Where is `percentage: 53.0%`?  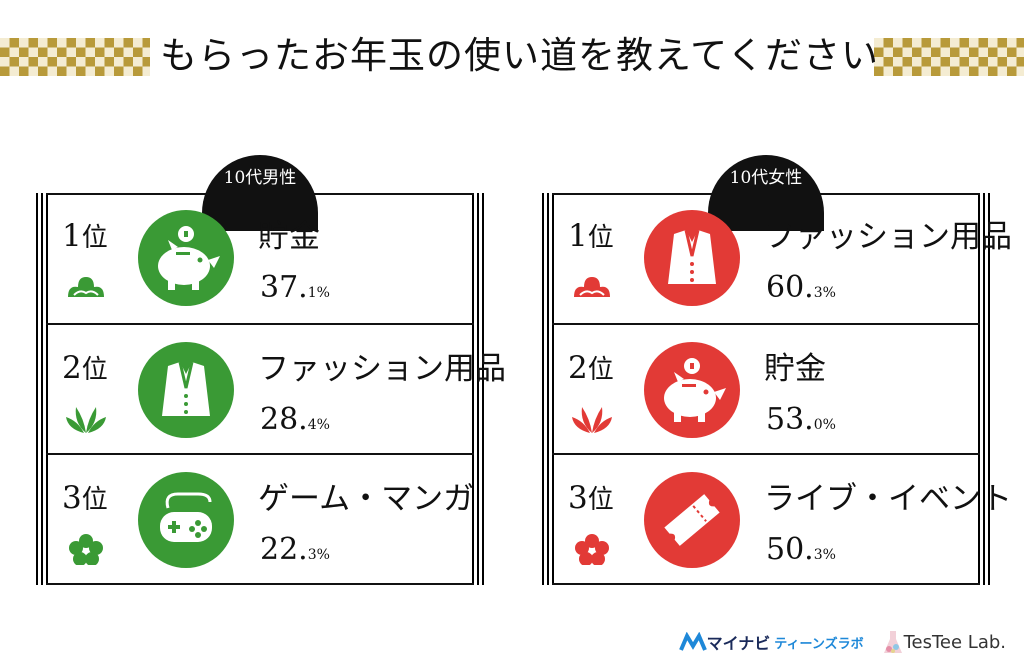
percentage: 53.0% is located at coordinates (801, 419).